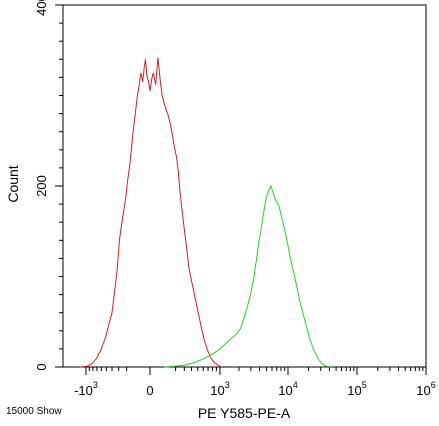 The height and width of the screenshot is (426, 439). I want to click on corner-label: 15000 Show, so click(34, 411).